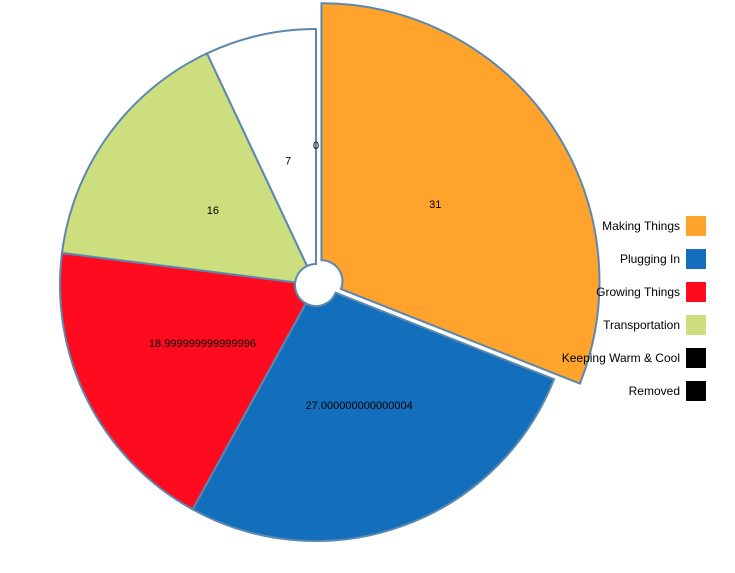  I want to click on legend-item-keeping-warm-and-cool: Keeping Warm & Cool, so click(634, 358).